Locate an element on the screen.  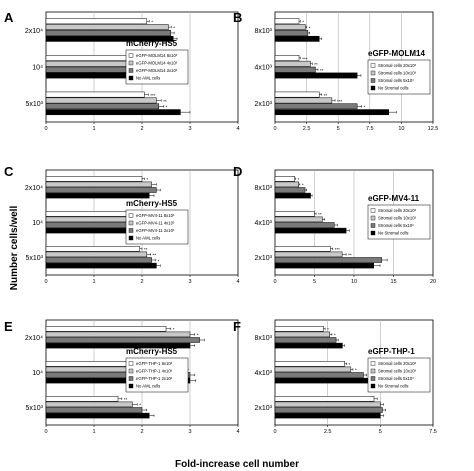
panel-label: E is located at coordinates (8, 326).